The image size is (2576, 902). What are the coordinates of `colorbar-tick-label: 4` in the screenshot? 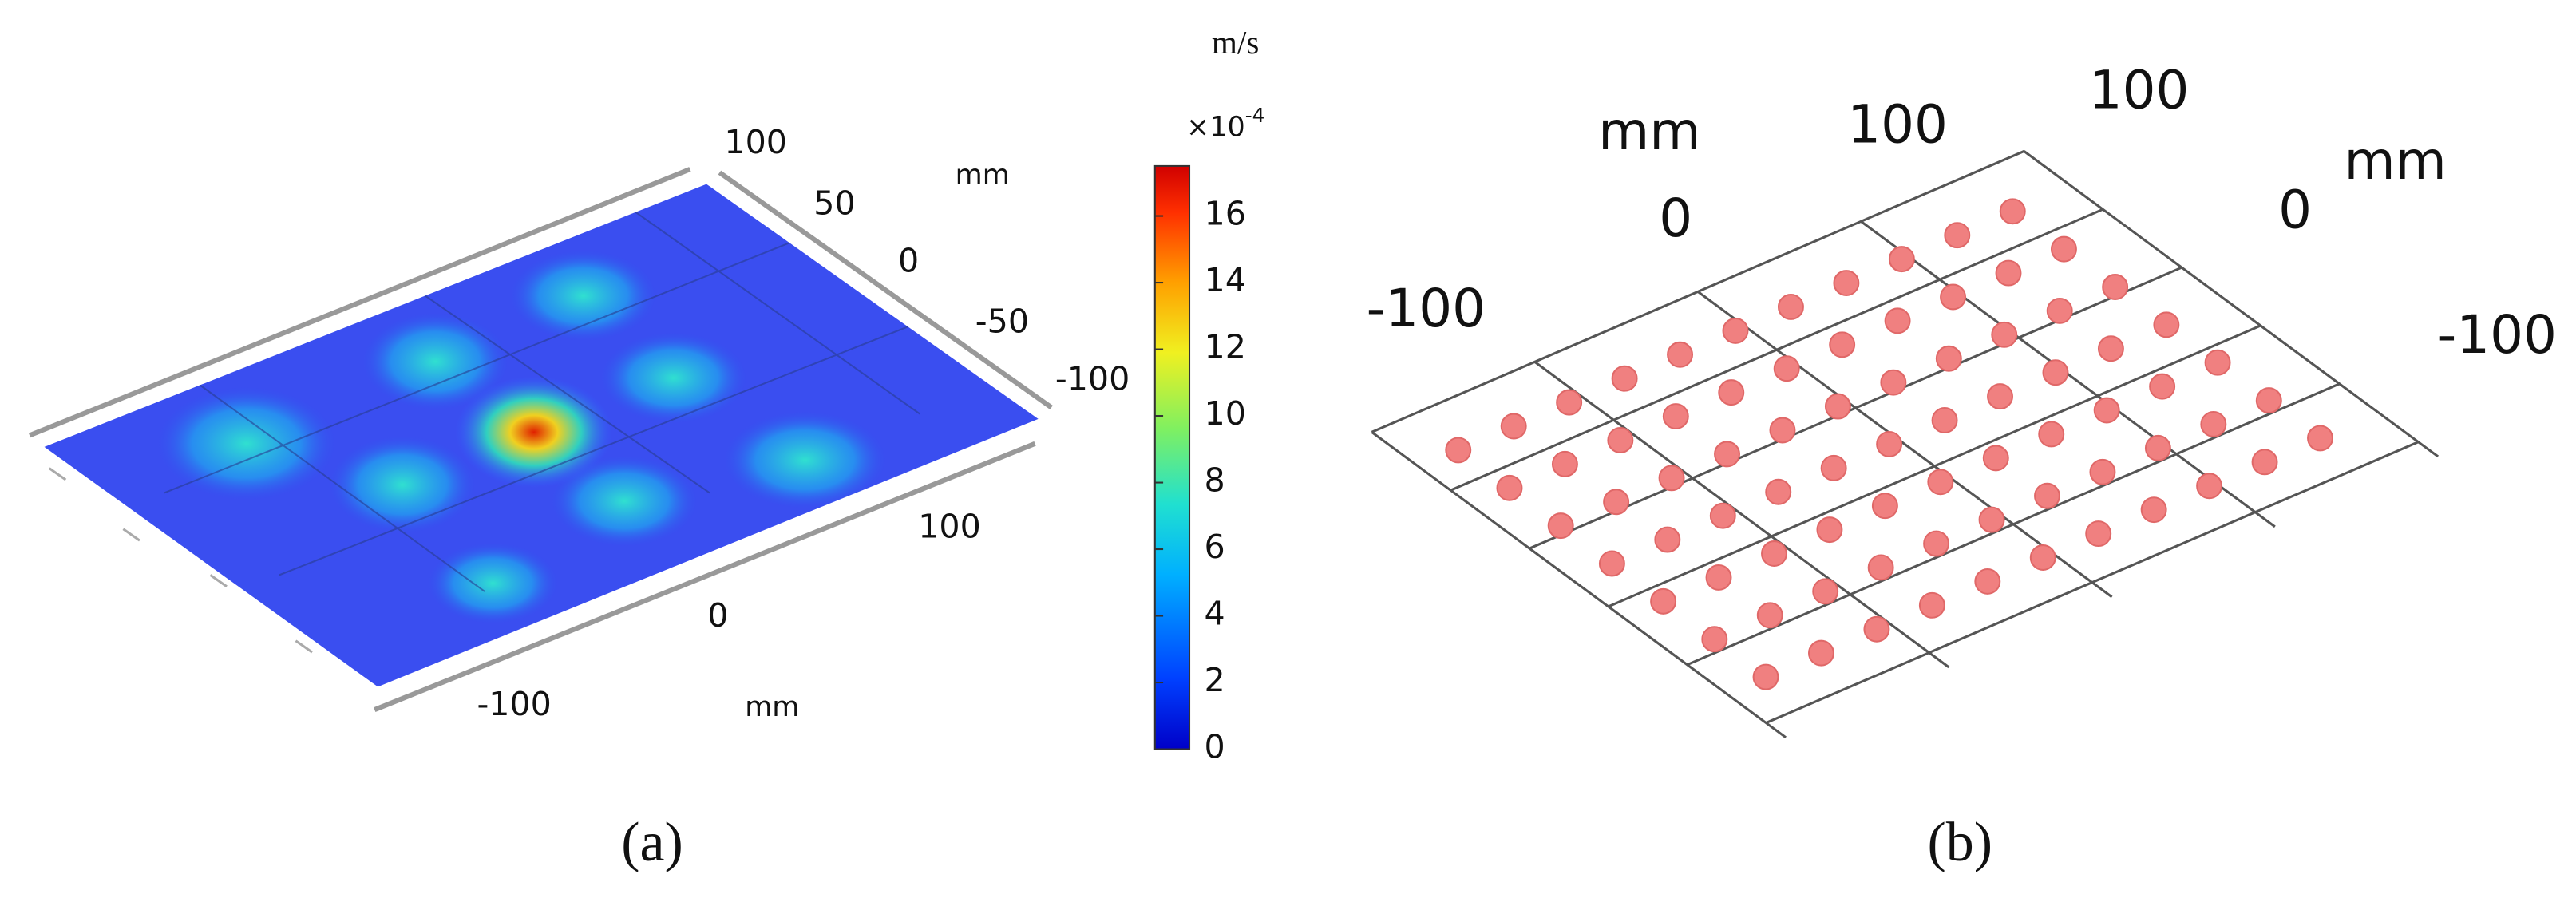 It's located at (1215, 614).